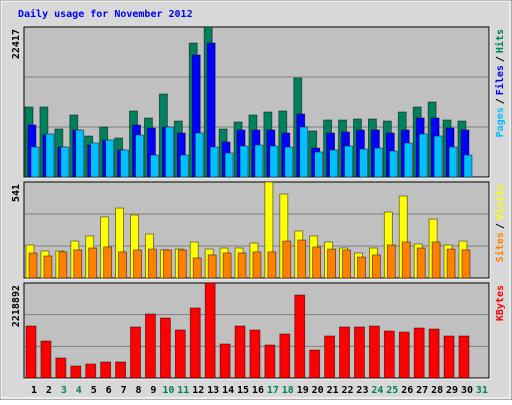  What do you see at coordinates (348, 390) in the screenshot?
I see `x-tick-label: 22` at bounding box center [348, 390].